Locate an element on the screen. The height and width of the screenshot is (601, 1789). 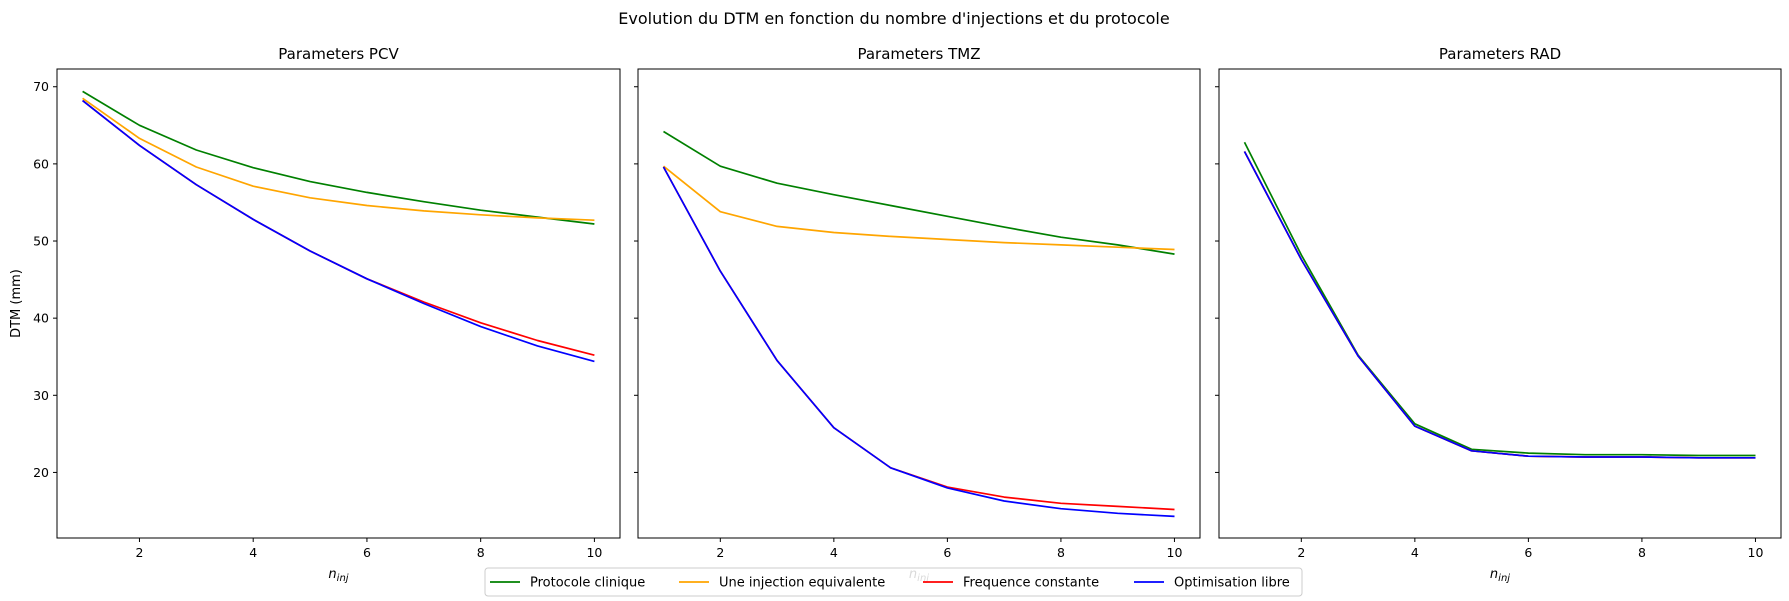
panel-title: Parameters TMZ is located at coordinates (918, 54).